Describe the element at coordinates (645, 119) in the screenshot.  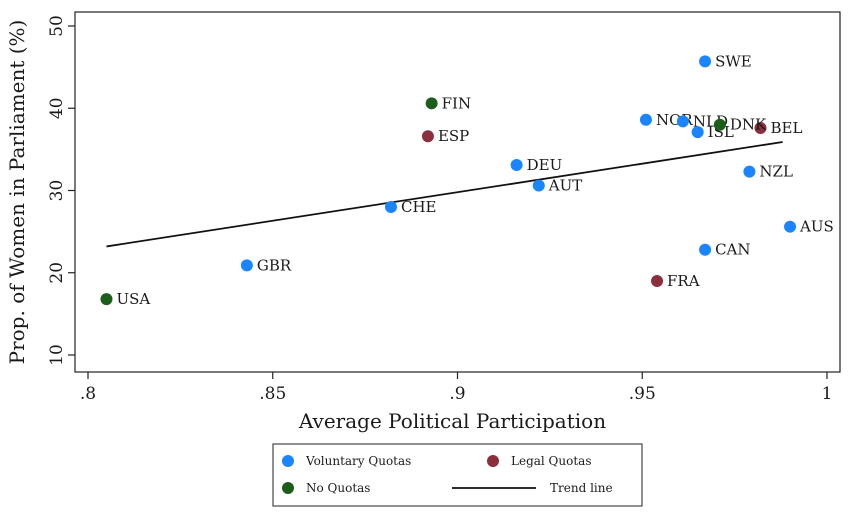
I see `data-point-nor` at that location.